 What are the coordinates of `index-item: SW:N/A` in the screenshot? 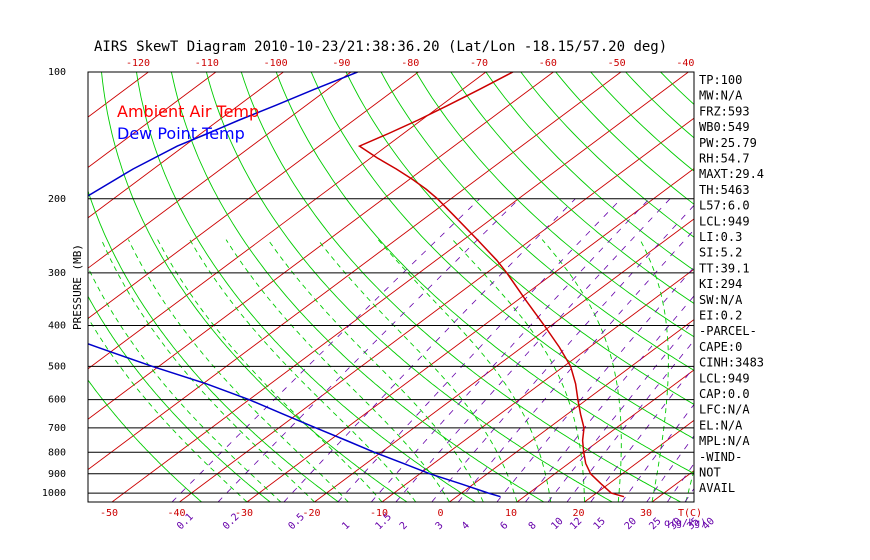 It's located at (721, 300).